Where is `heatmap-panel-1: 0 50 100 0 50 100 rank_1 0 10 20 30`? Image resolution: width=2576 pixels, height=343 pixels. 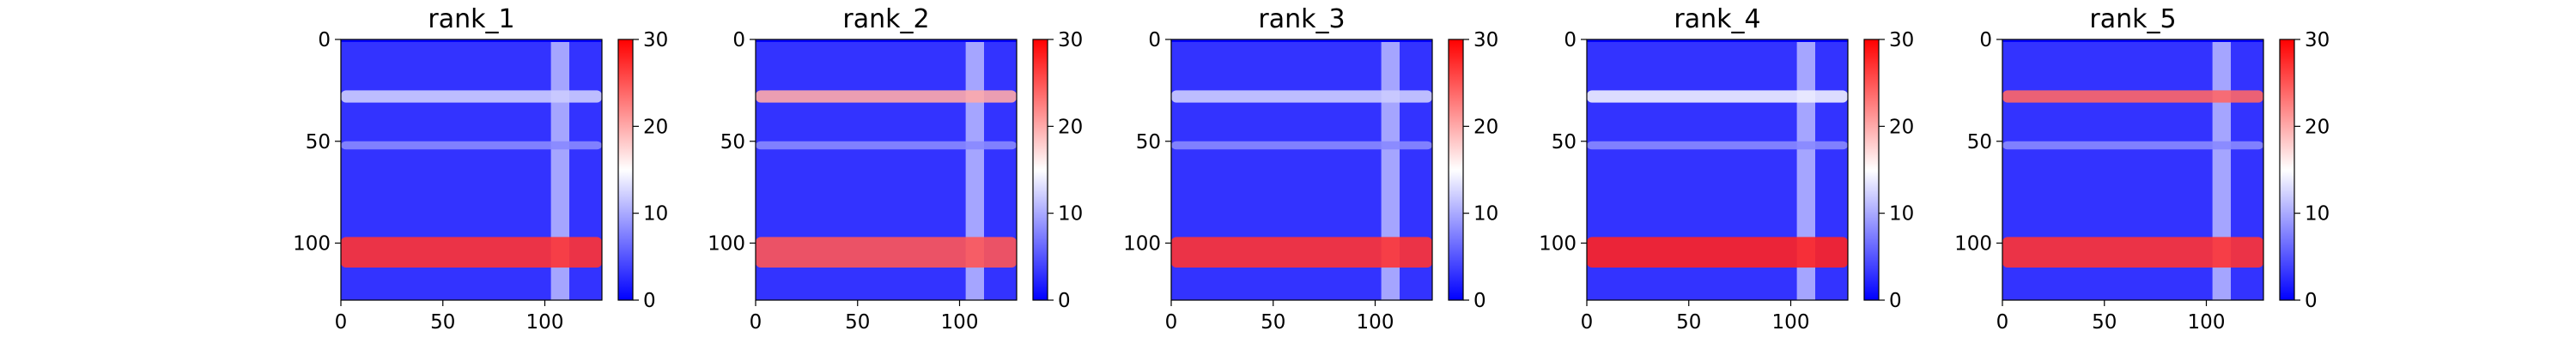
heatmap-panel-1: 0 50 100 0 50 100 rank_1 0 10 20 30 is located at coordinates (481, 169).